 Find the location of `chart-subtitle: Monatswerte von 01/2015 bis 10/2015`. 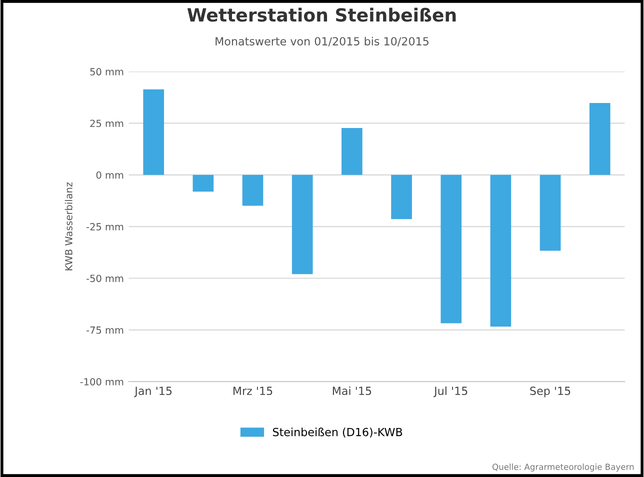

chart-subtitle: Monatswerte von 01/2015 bis 10/2015 is located at coordinates (322, 41).